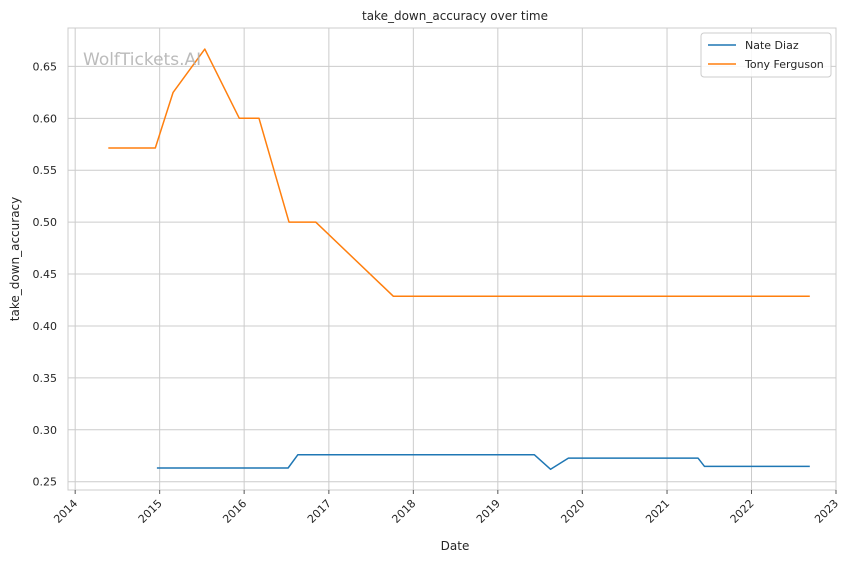 This screenshot has height=561, width=859. I want to click on y-tick-label: 0.30, so click(45, 430).